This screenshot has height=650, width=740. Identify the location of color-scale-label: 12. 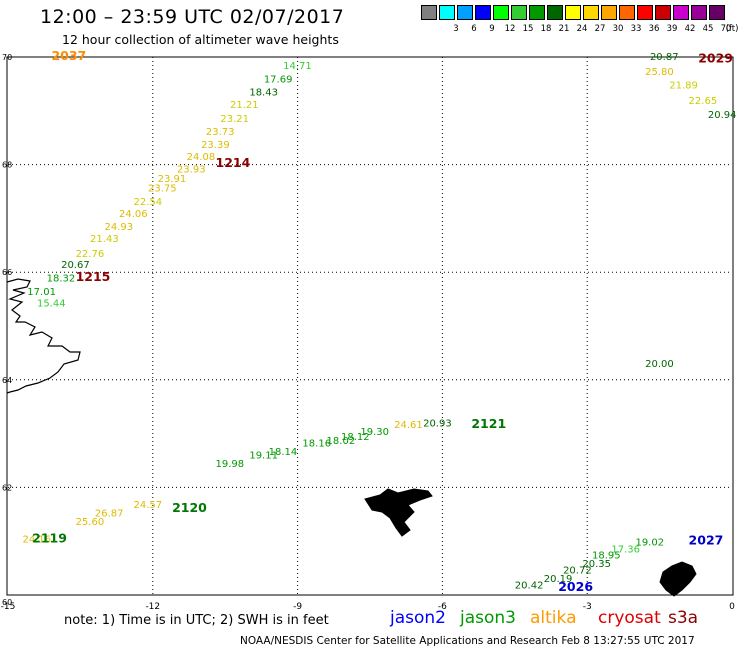
(510, 29).